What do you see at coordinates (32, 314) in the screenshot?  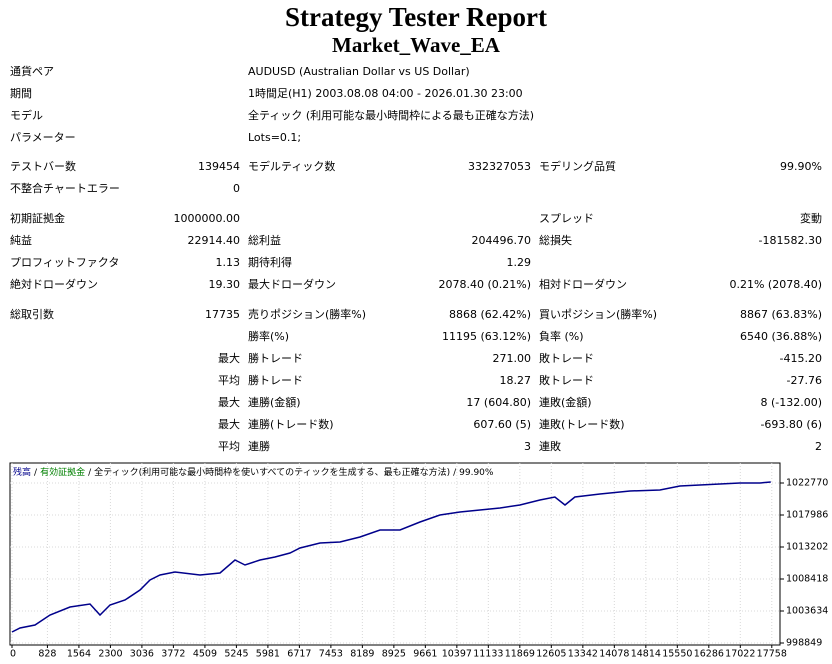 I see `stat-label: 総取引数` at bounding box center [32, 314].